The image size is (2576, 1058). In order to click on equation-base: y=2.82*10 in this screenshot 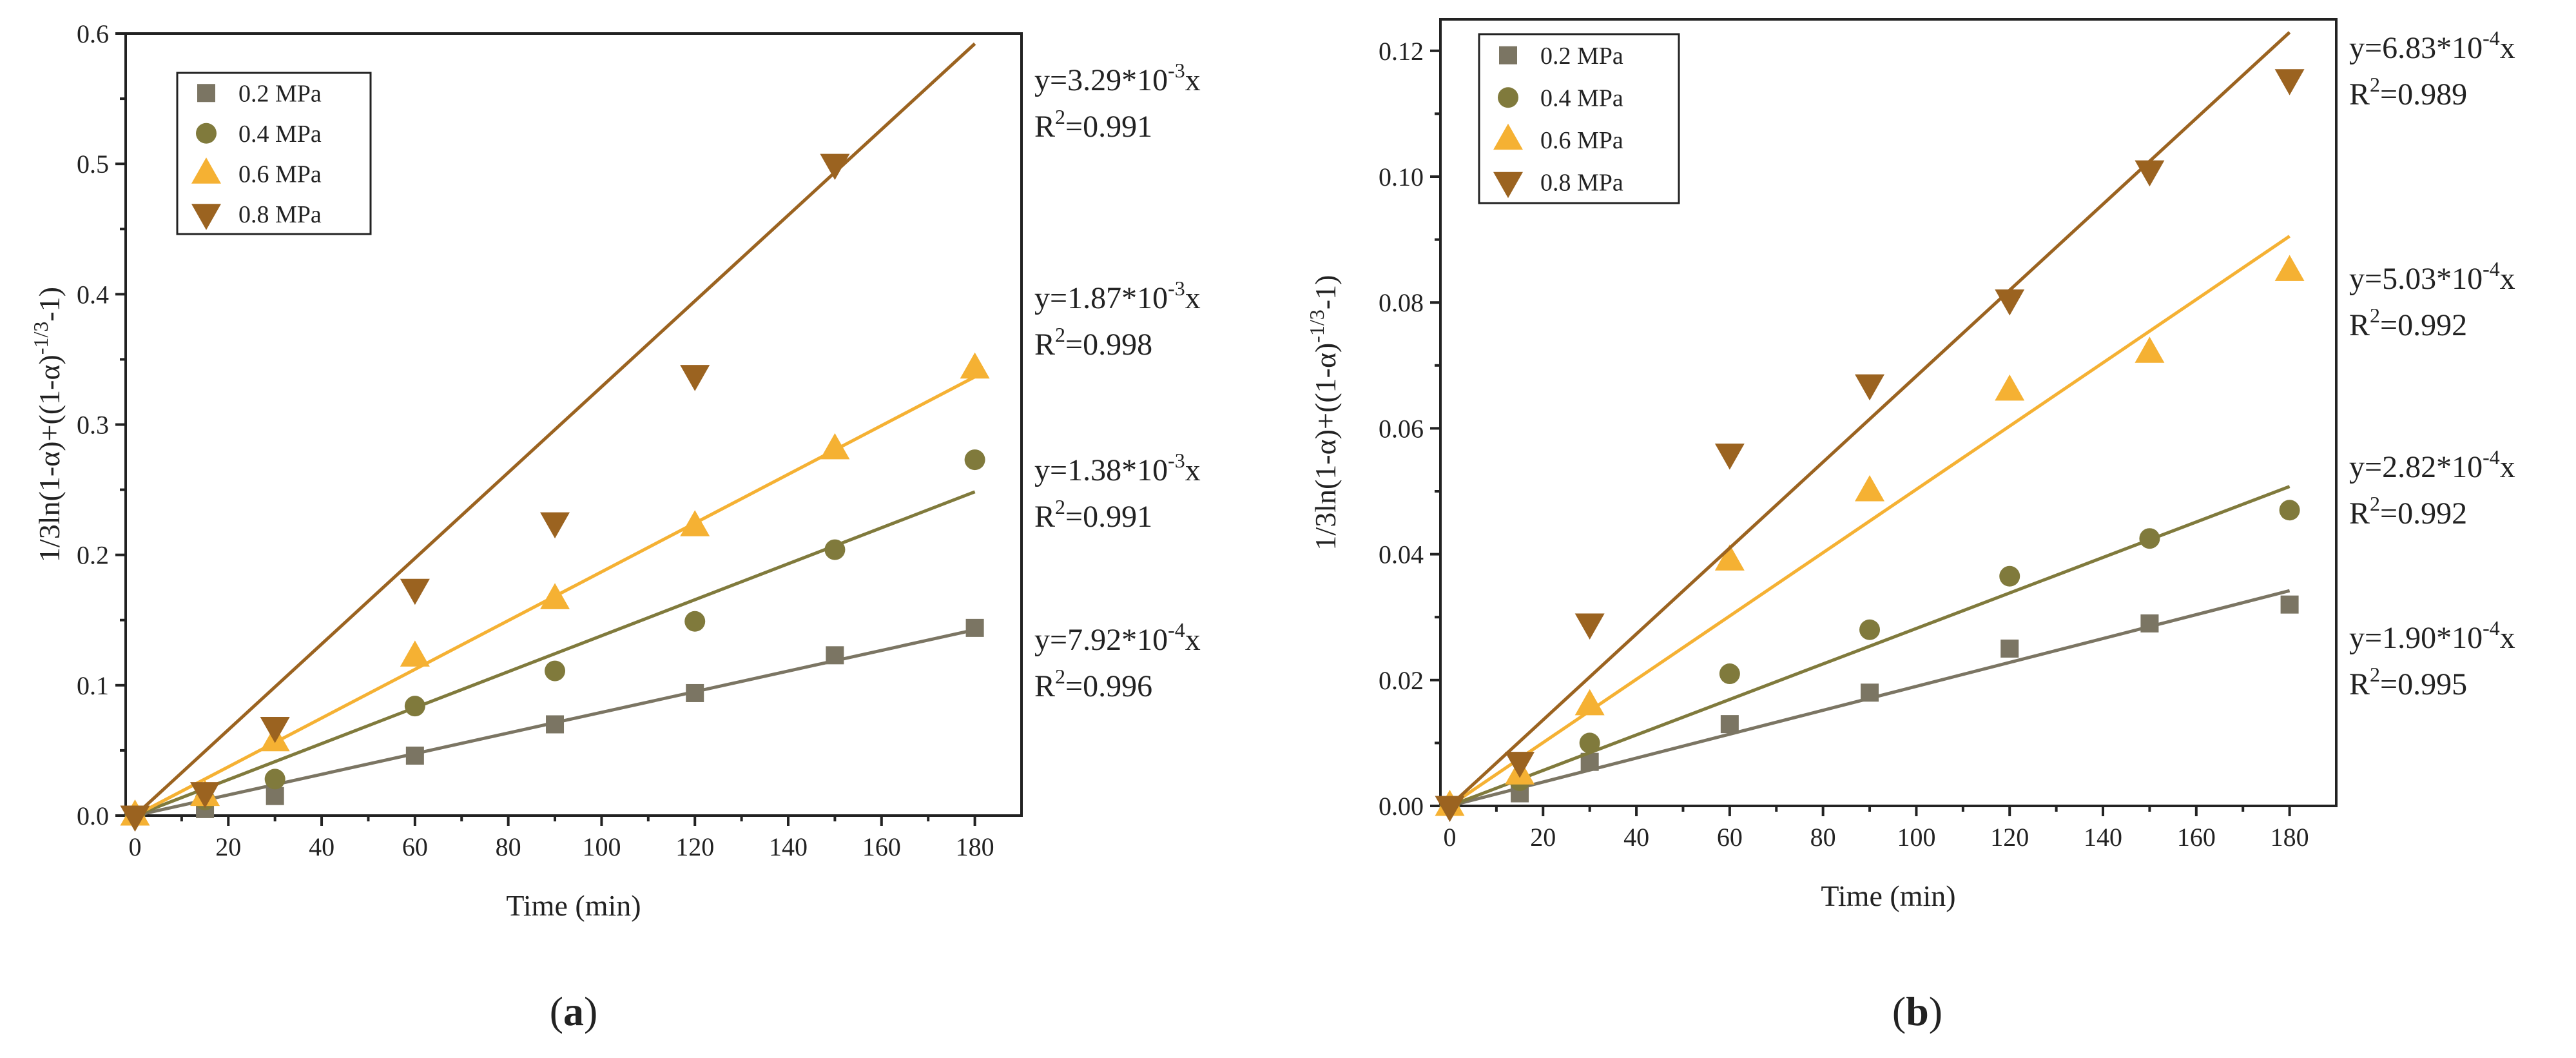, I will do `click(2416, 467)`.